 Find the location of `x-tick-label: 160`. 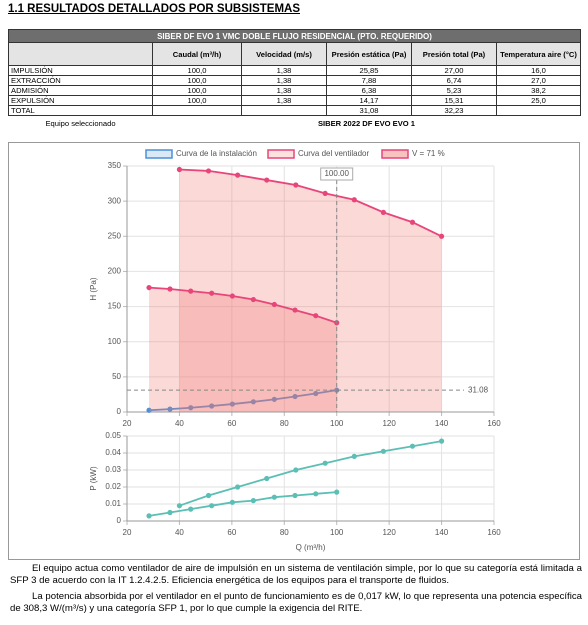

x-tick-label: 160 is located at coordinates (494, 532).